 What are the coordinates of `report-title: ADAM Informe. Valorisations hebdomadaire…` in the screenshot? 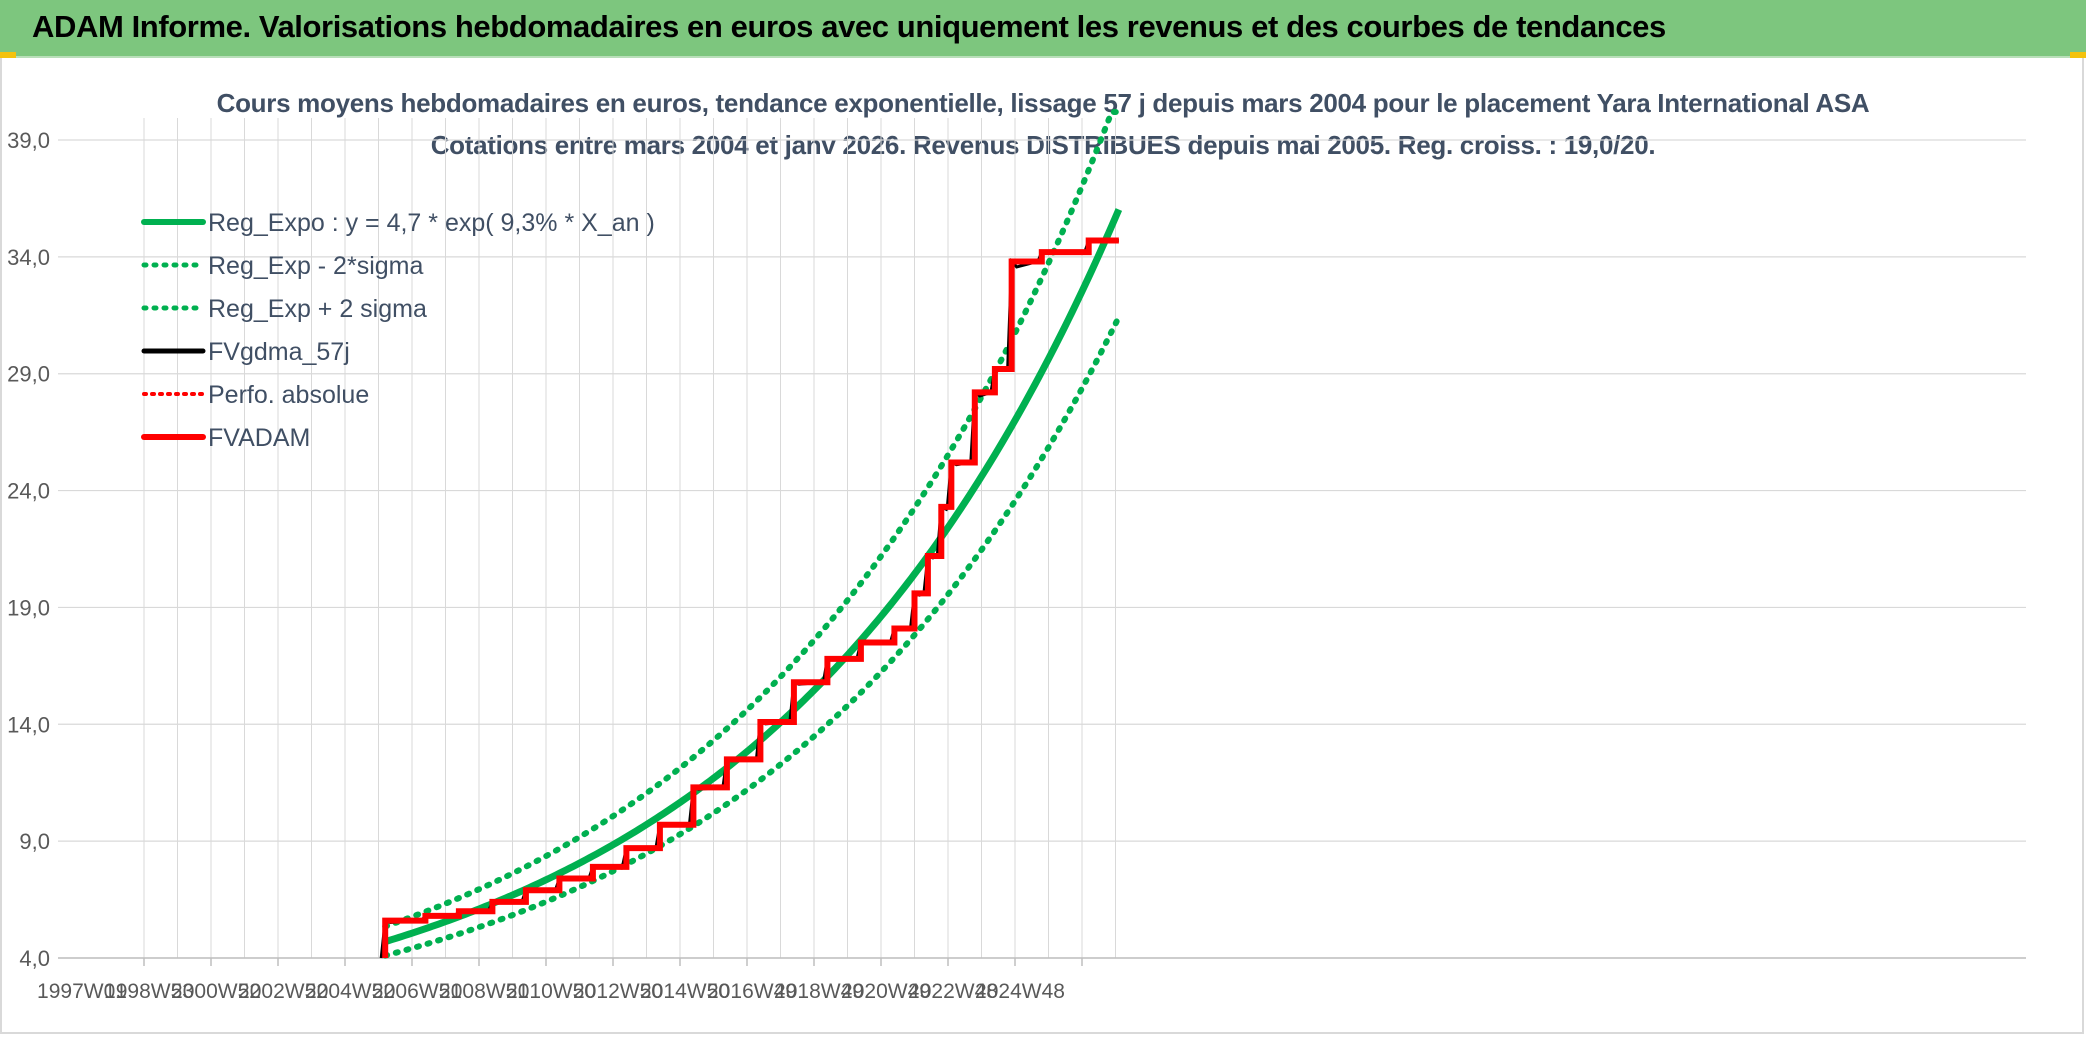 It's located at (849, 26).